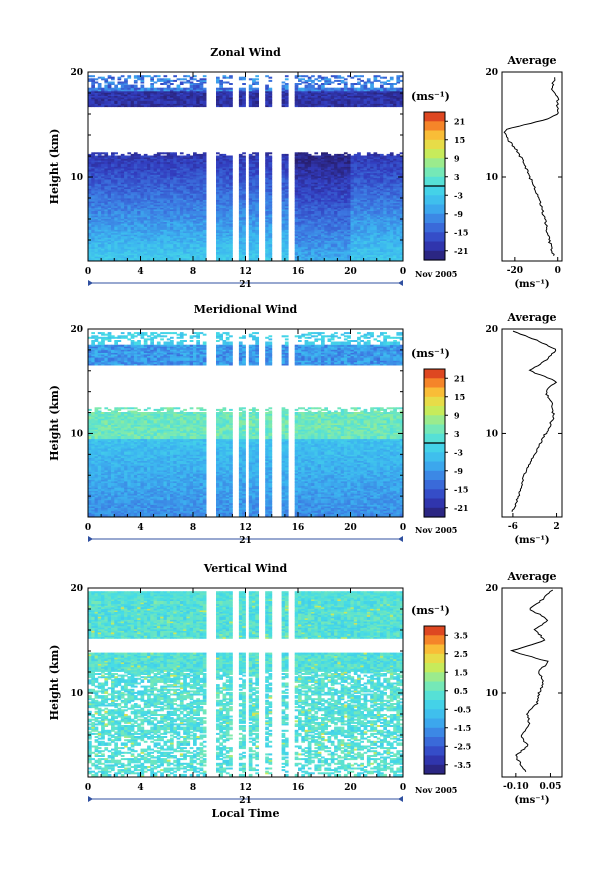 The image size is (616, 873). I want to click on chart-title: Meridional Wind, so click(246, 309).